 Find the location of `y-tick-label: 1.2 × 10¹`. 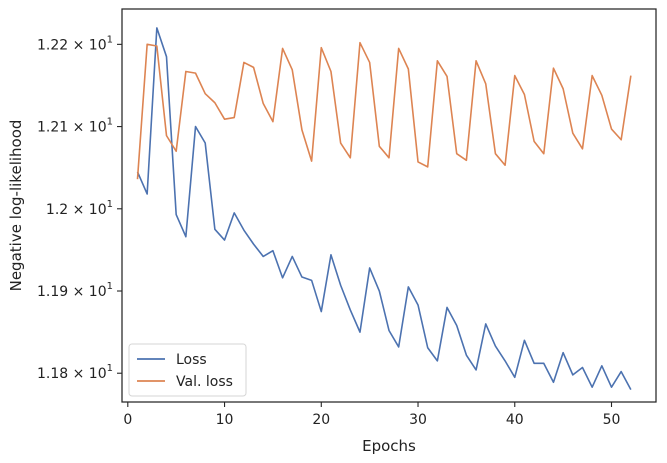

y-tick-label: 1.2 × 10¹ is located at coordinates (79, 208).